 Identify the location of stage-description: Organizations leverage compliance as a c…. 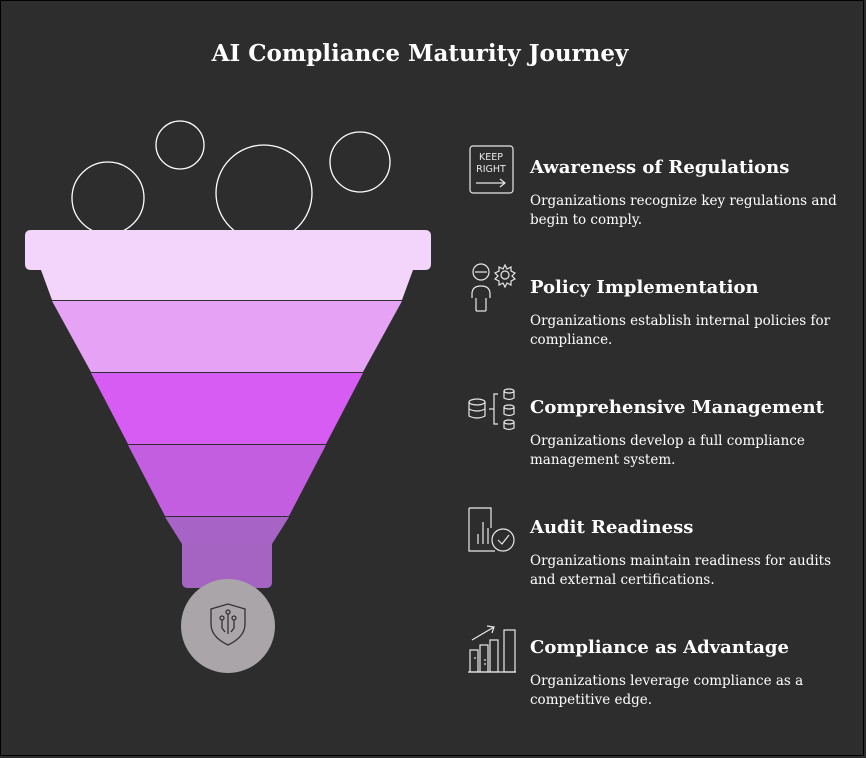
(667, 690).